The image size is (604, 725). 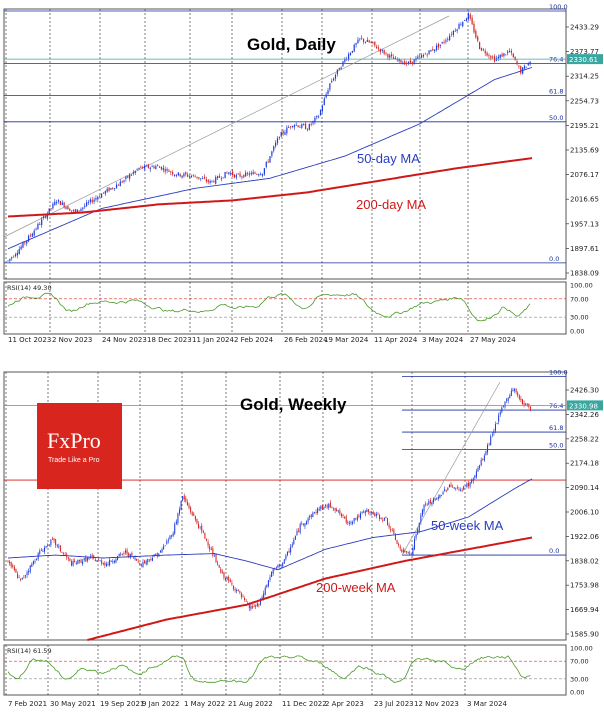 What do you see at coordinates (584, 464) in the screenshot?
I see `y-tick-label: 2174.18` at bounding box center [584, 464].